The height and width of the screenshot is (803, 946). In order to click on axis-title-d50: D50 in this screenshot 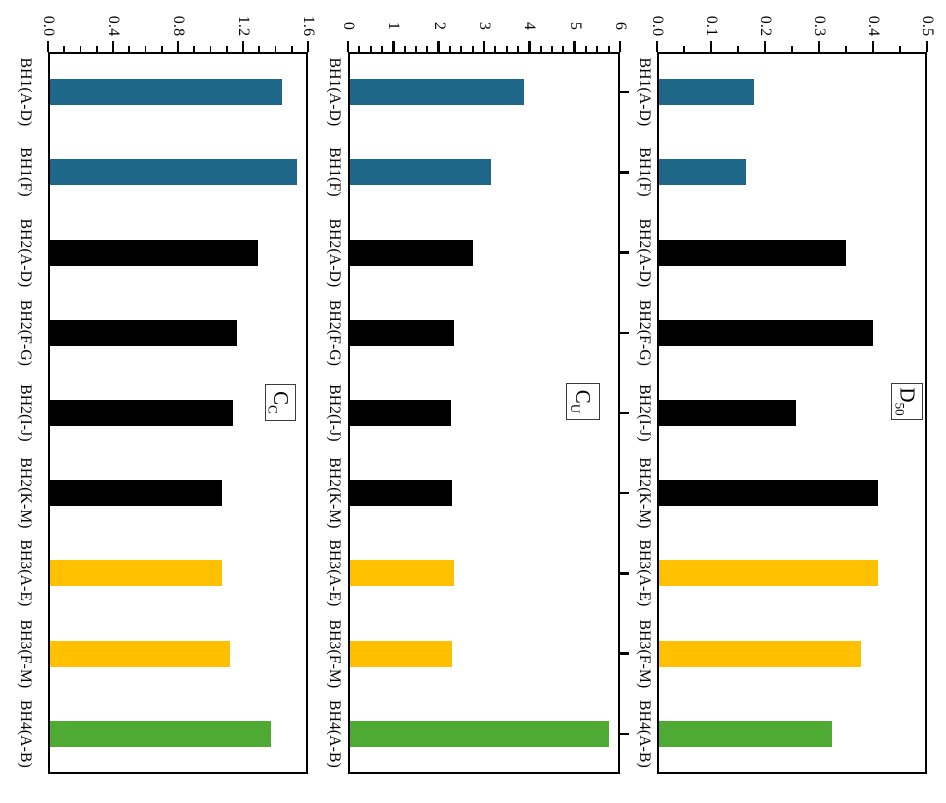, I will do `click(907, 401)`.